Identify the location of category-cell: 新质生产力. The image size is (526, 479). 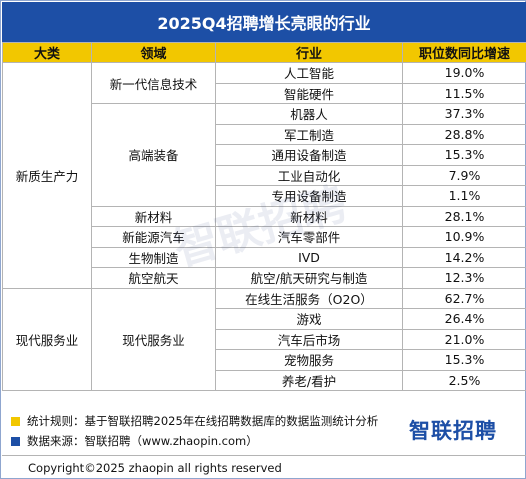
(47, 175).